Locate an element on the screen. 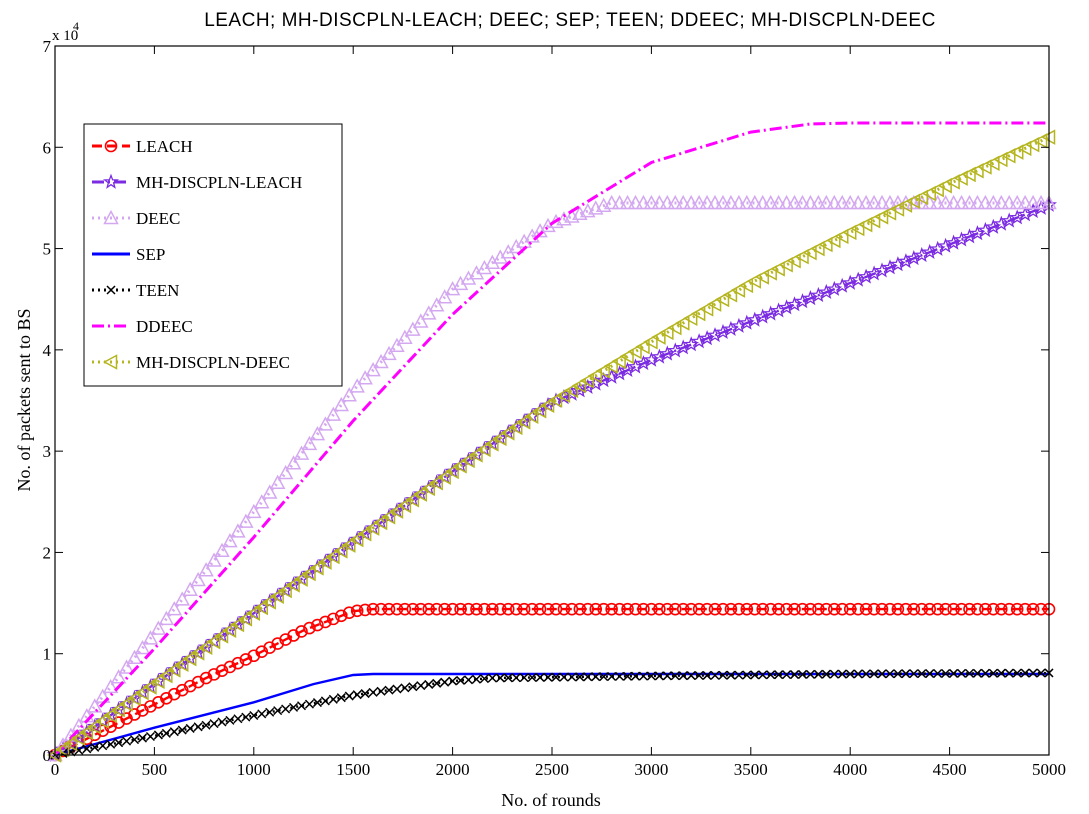  x-tick-label: 3500 is located at coordinates (751, 769).